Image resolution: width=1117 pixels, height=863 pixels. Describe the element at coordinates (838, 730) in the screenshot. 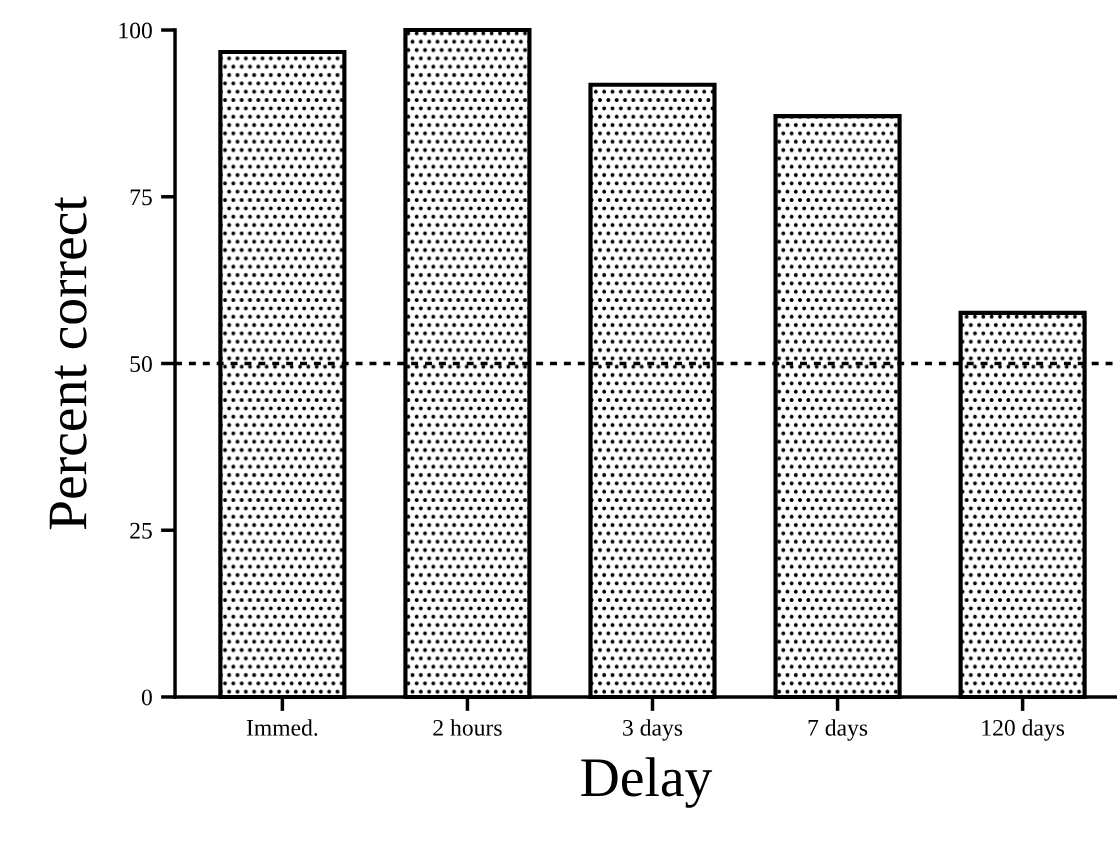

I see `x-tick-label: 7 days` at that location.